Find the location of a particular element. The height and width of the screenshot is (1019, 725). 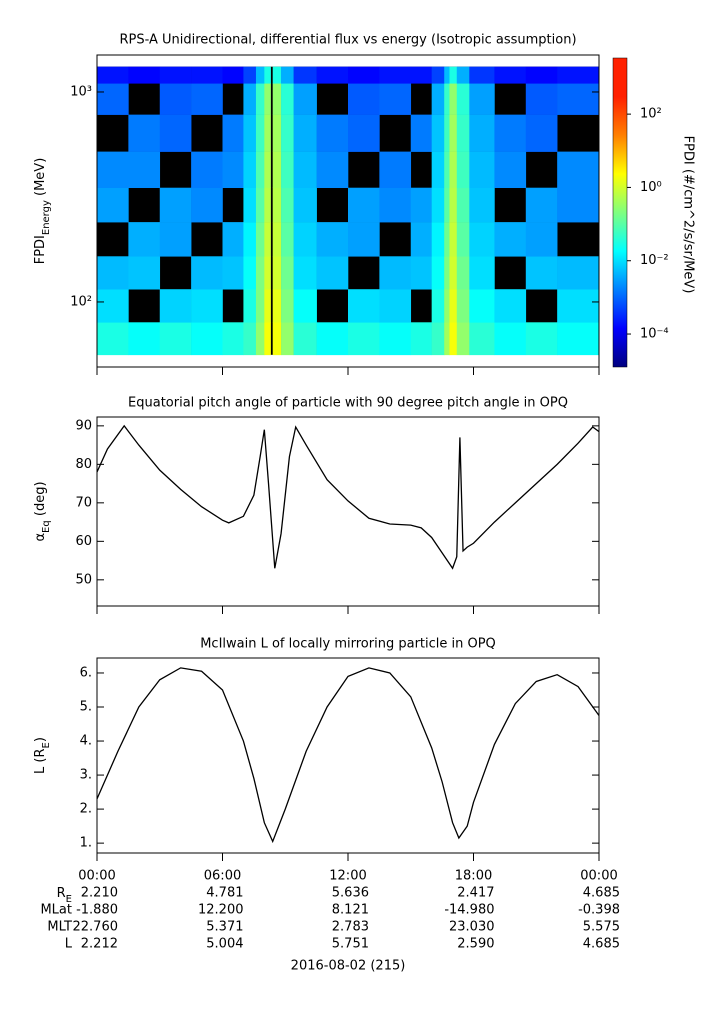

ephemeris-value: 2.210 is located at coordinates (99, 893).